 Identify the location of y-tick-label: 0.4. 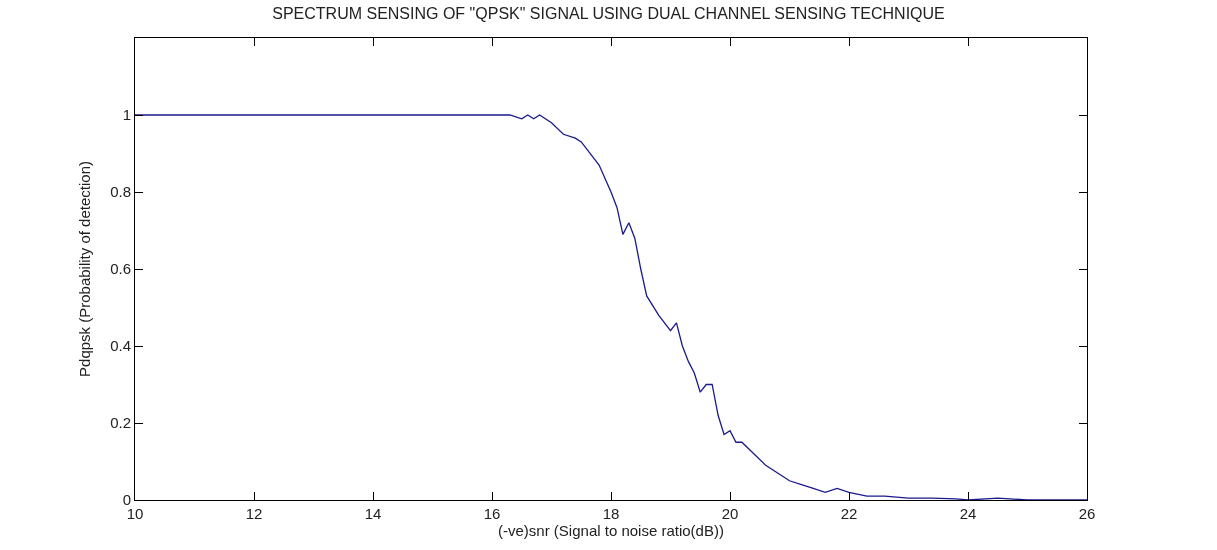
(120, 346).